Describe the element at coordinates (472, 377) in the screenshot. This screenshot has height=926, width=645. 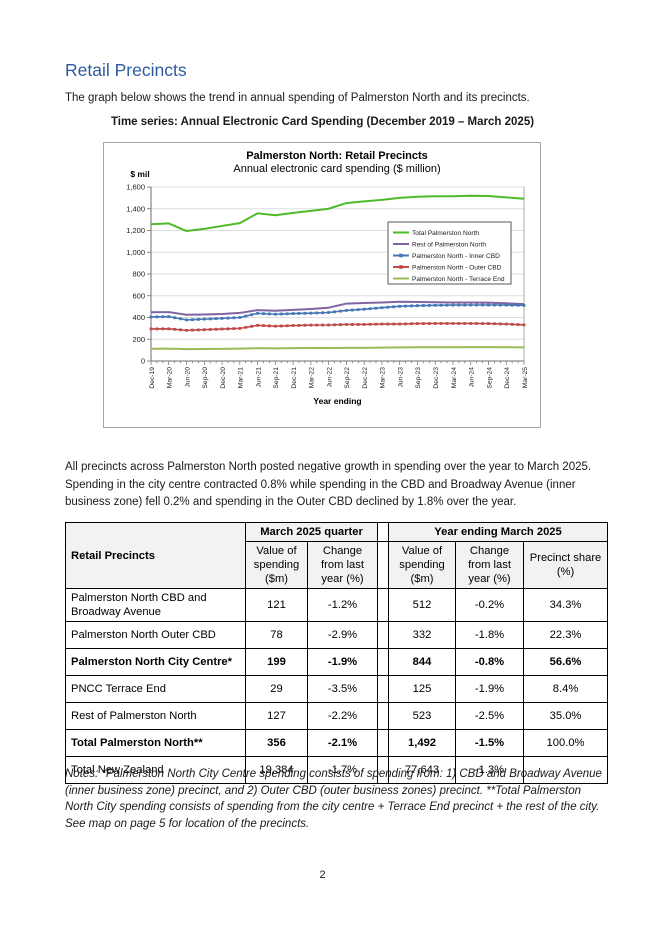
I see `x-tick-label: Jun-24` at that location.